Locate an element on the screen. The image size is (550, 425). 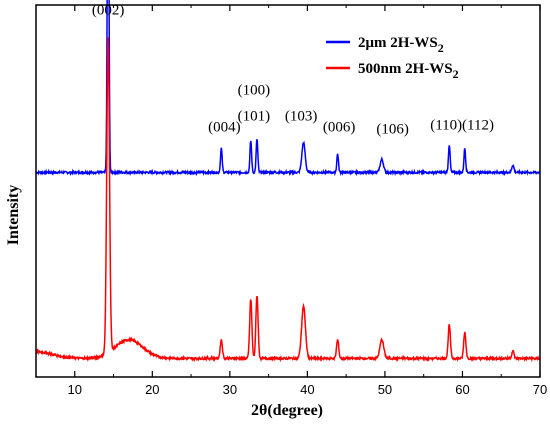
legend-label: 500nm 2H-WS2 is located at coordinates (408, 71).